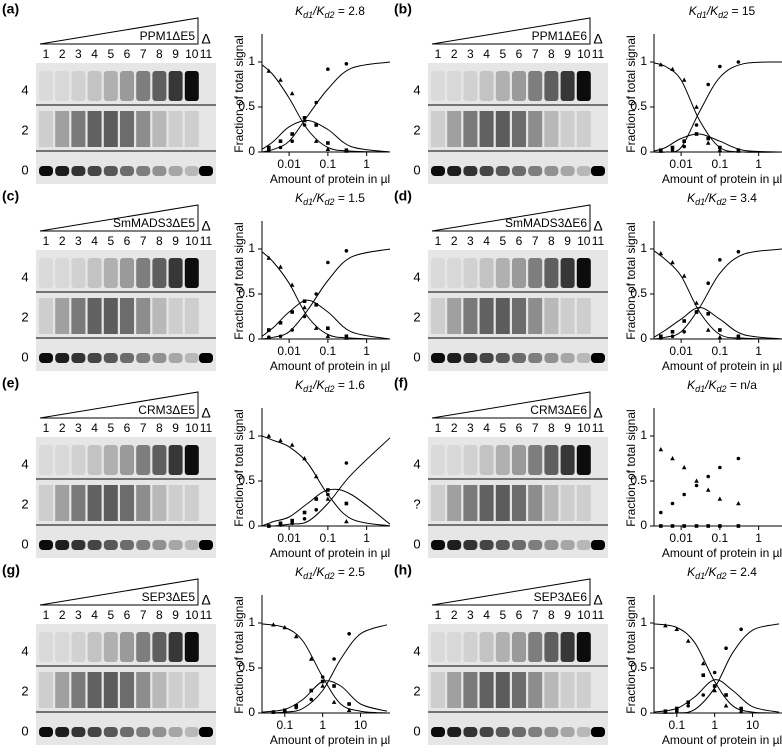  Describe the element at coordinates (722, 386) in the screenshot. I see `chart-title: Kd1/Kd2 = n/a` at that location.